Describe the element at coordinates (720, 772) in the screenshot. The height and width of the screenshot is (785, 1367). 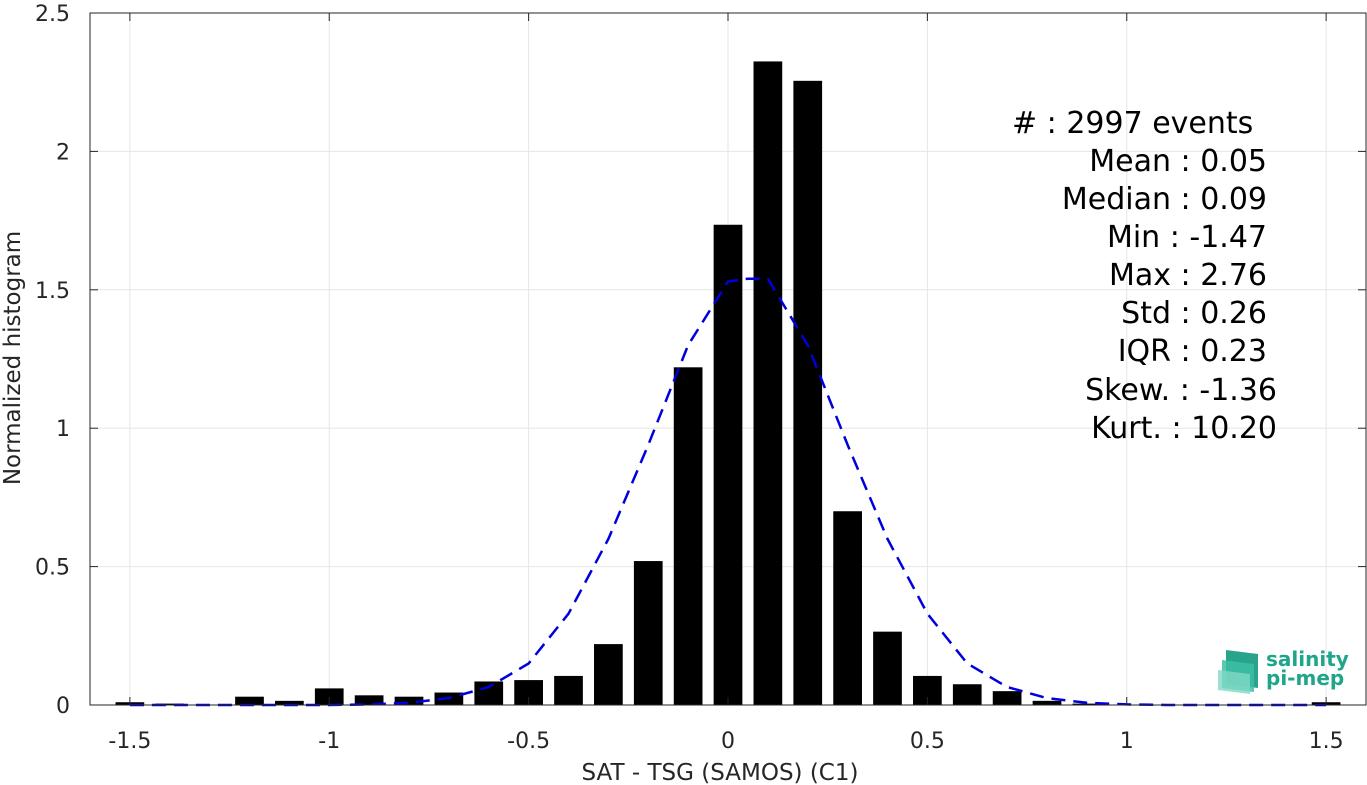
I see `x-axis-label: SAT - TSG (SAMOS) (C1)` at that location.